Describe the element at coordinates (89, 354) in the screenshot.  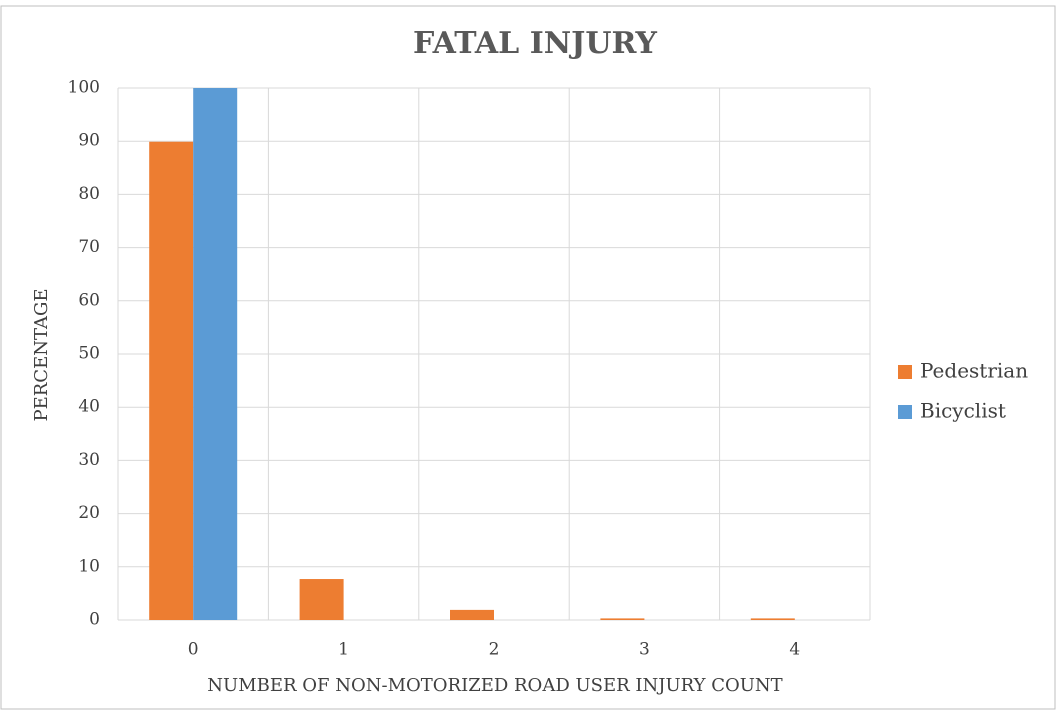
I see `y-tick-label: 50` at that location.